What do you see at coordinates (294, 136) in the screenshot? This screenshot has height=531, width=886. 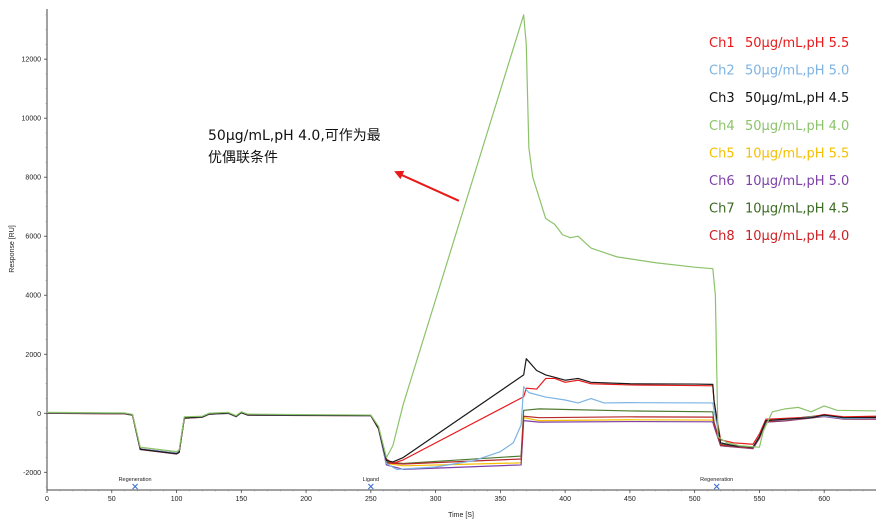 I see `annotation-line-1: 50μg/mL,pH 4.0,可作为最` at bounding box center [294, 136].